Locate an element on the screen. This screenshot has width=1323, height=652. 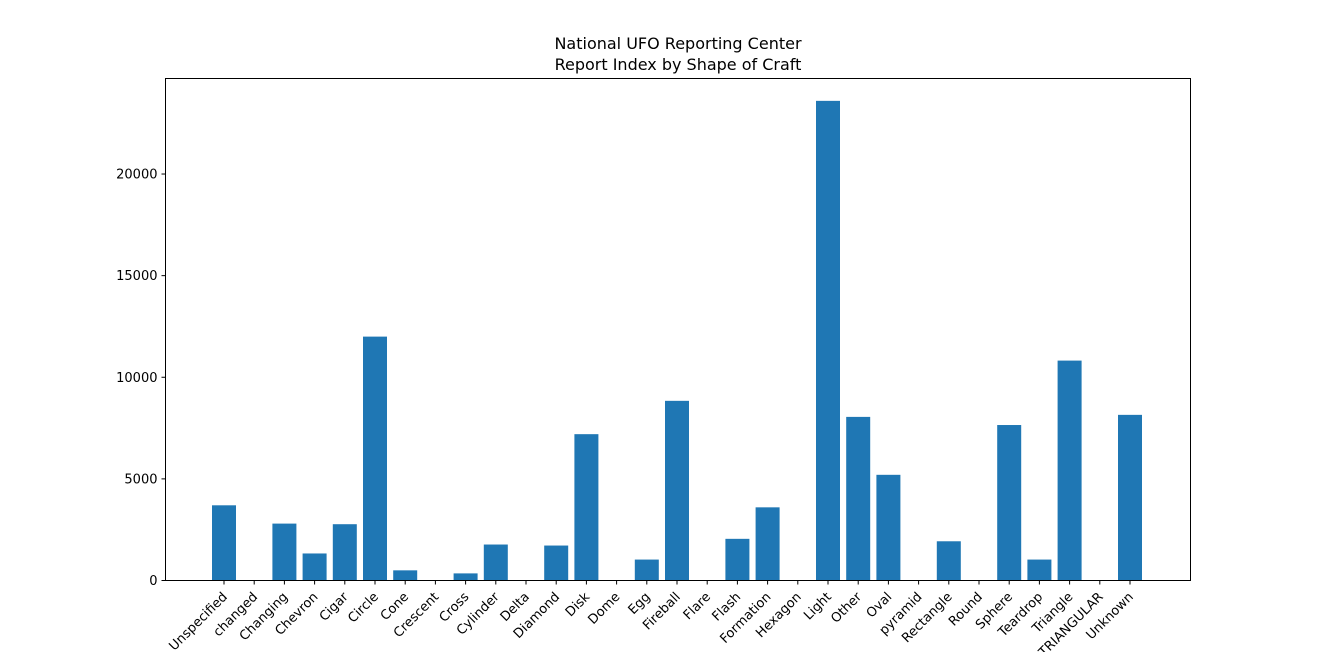
y-tick-label: 20000 is located at coordinates (136, 175).